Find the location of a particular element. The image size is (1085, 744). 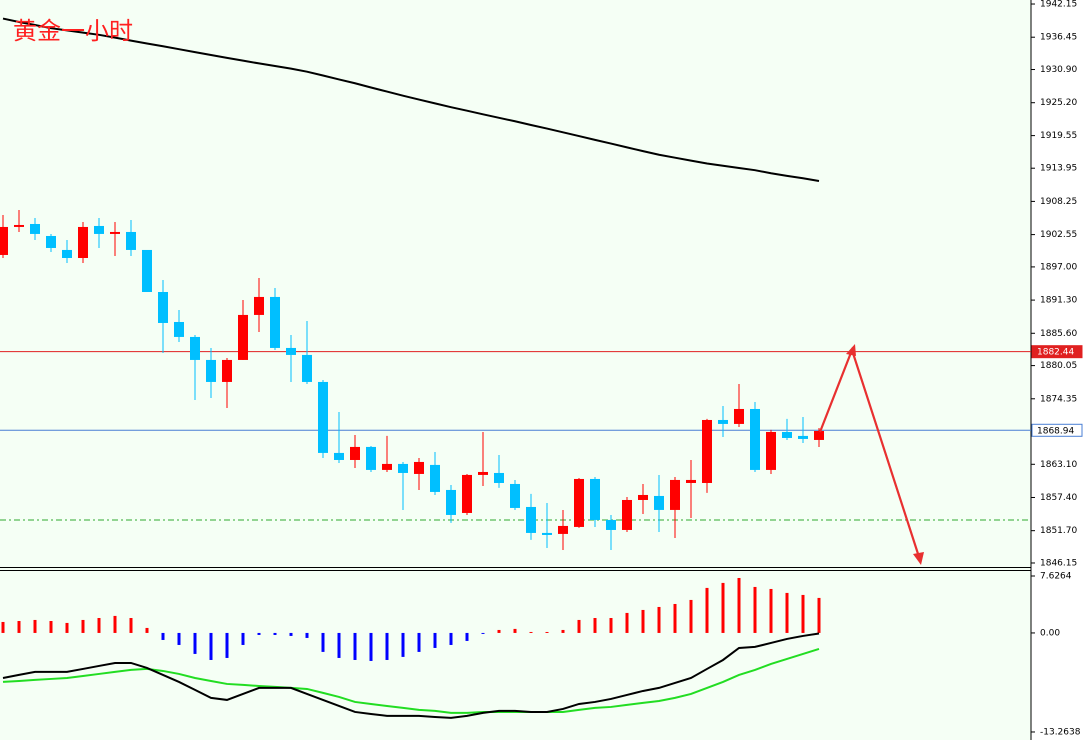

y-tick-label: 1919.55 is located at coordinates (1058, 136).